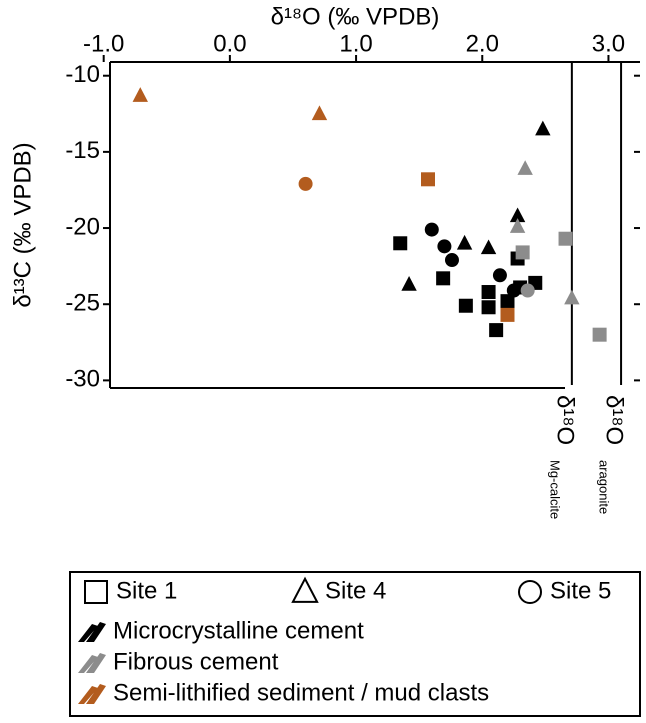 This screenshot has height=723, width=646. Describe the element at coordinates (238, 630) in the screenshot. I see `legend-label: Microcrystalline cement` at that location.